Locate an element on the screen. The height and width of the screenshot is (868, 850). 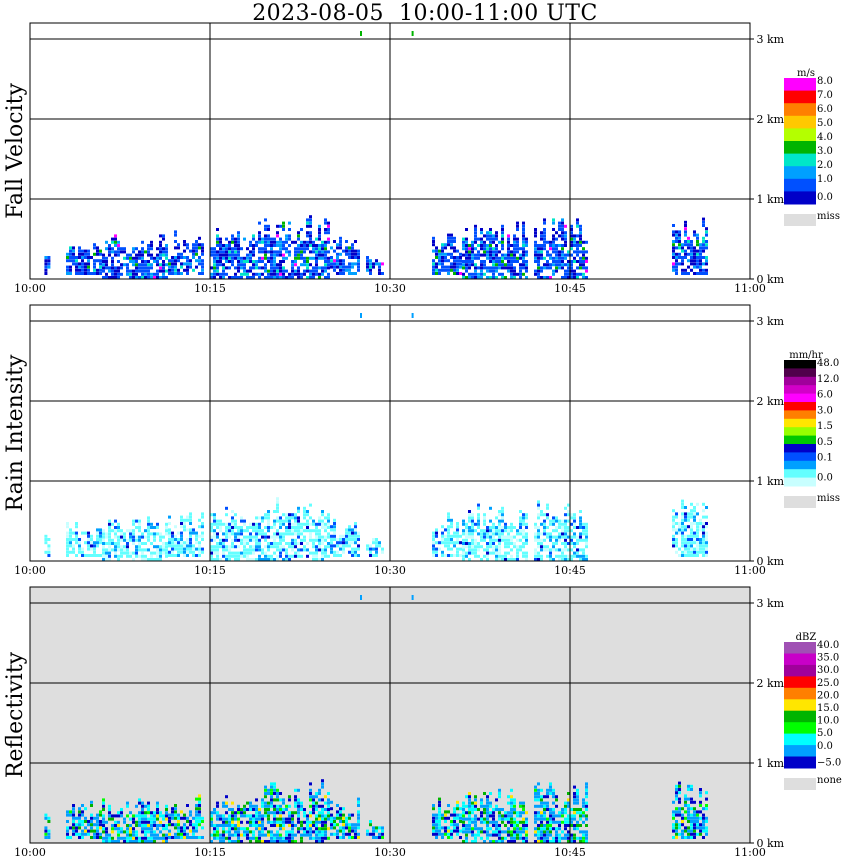
legend-unit: m/s is located at coordinates (806, 73).